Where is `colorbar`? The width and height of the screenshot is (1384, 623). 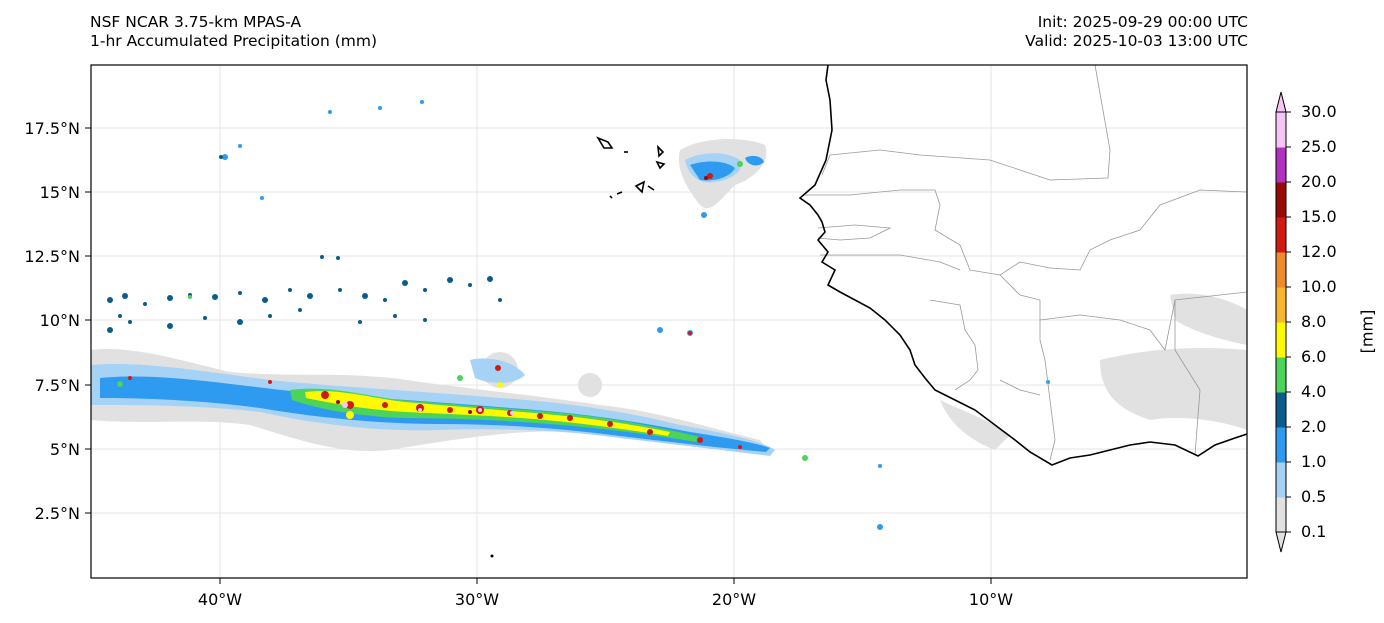 colorbar is located at coordinates (1283, 322).